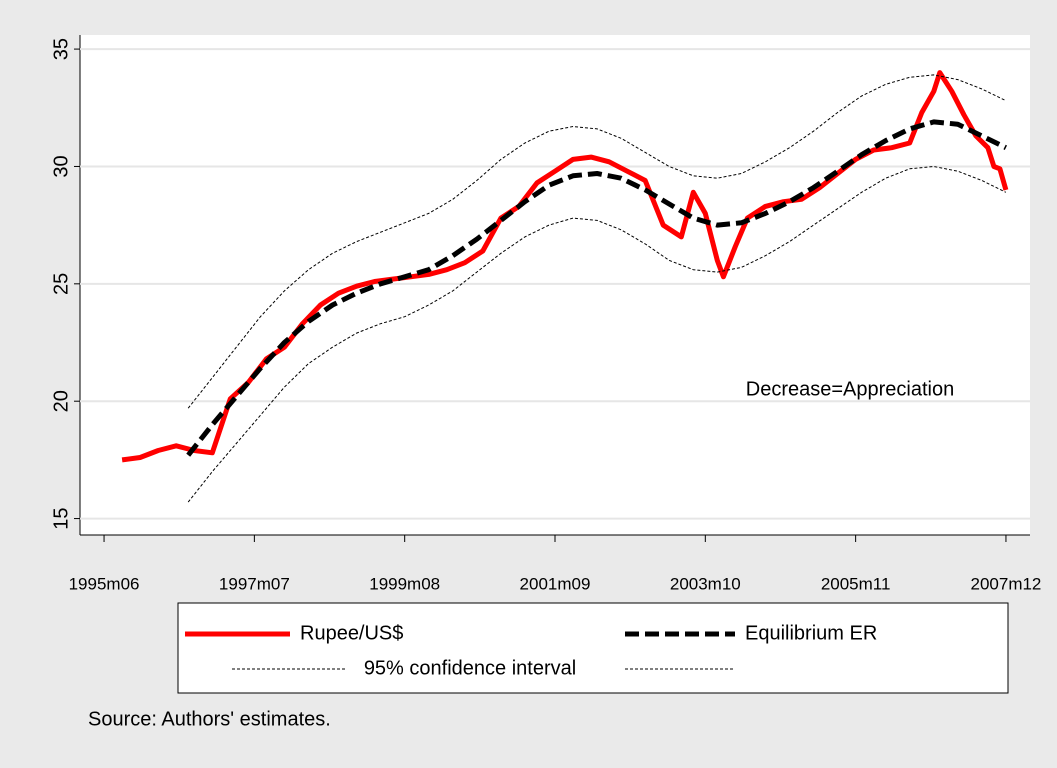  I want to click on y-tick-label: 30, so click(61, 166).